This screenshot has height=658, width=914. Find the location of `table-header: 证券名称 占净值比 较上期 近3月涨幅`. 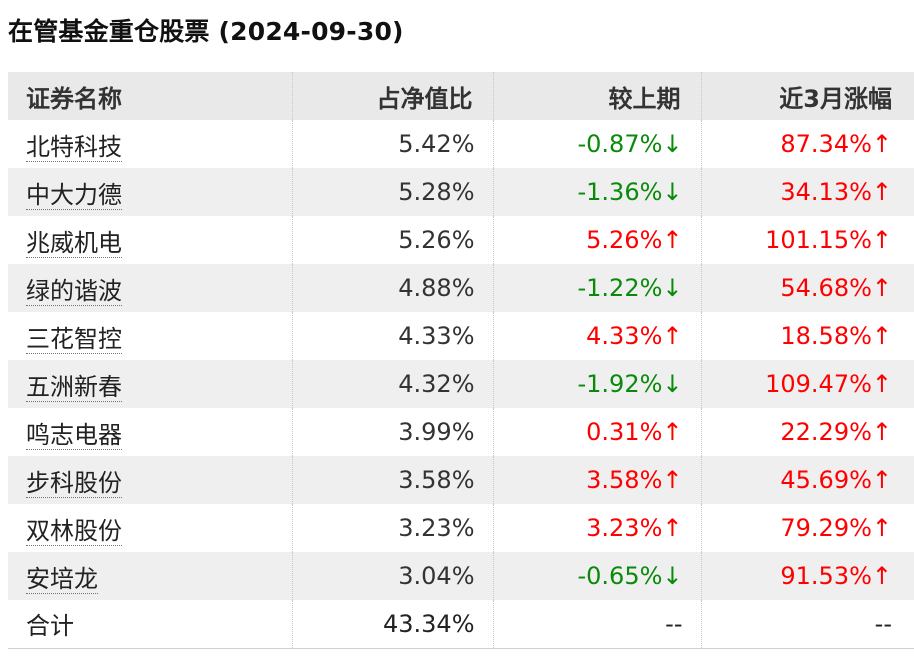

table-header: 证券名称 占净值比 较上期 近3月涨幅 is located at coordinates (461, 96).